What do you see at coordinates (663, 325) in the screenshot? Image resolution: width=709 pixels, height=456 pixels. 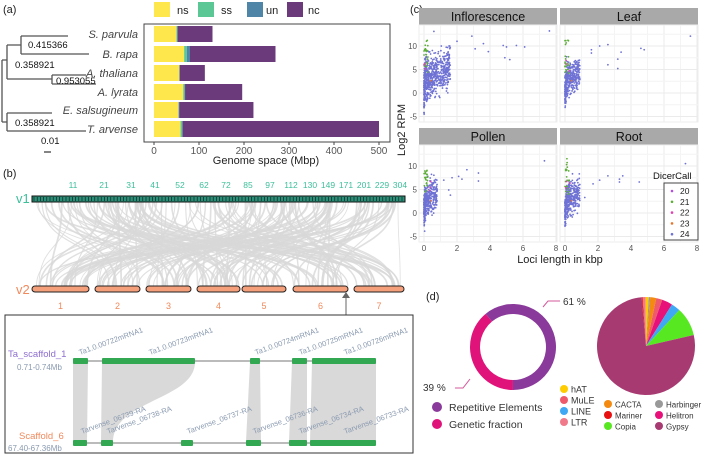 I see `pie-slice-line` at bounding box center [663, 325].